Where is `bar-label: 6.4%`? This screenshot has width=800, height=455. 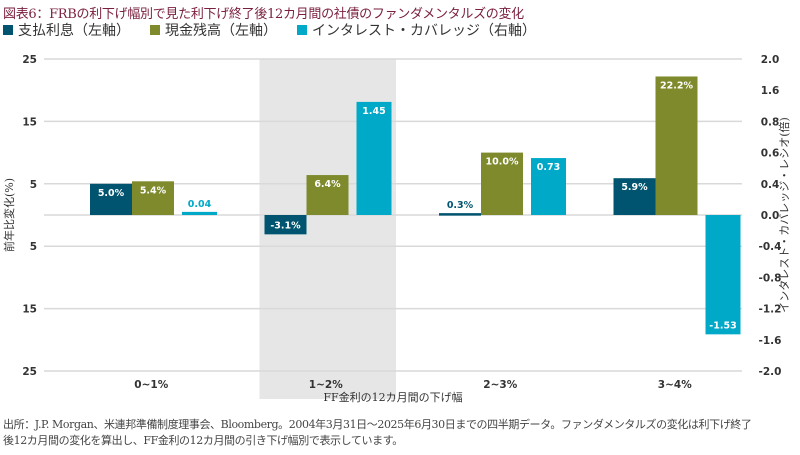 bar-label: 6.4% is located at coordinates (327, 184).